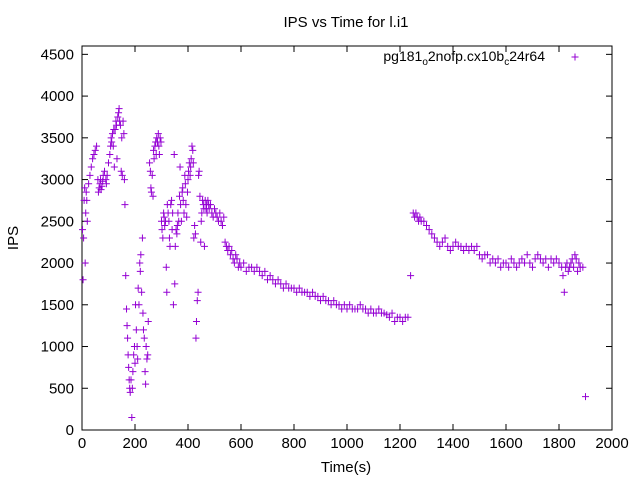 The image size is (640, 480). What do you see at coordinates (61, 388) in the screenshot?
I see `y-tick-label: 500` at bounding box center [61, 388].